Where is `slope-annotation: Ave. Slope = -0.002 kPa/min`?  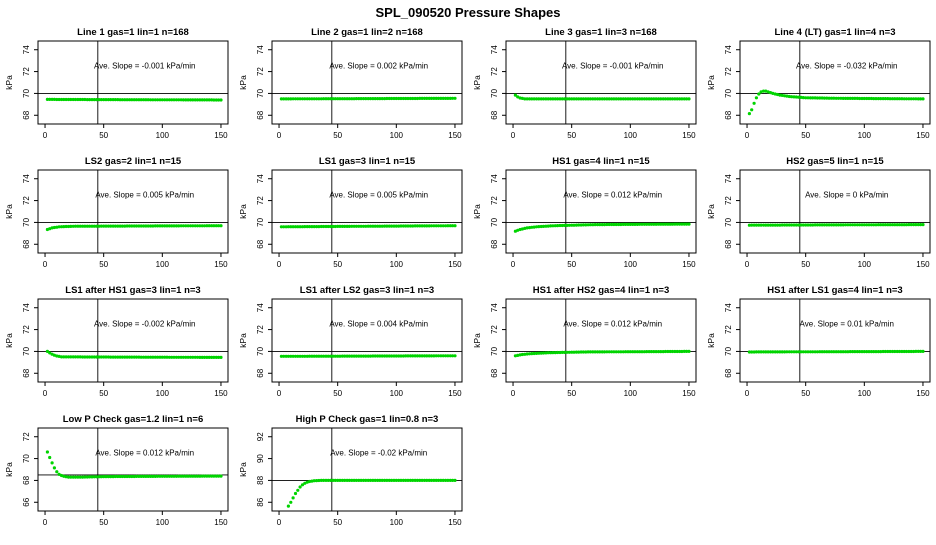
slope-annotation: Ave. Slope = -0.002 kPa/min is located at coordinates (144, 323).